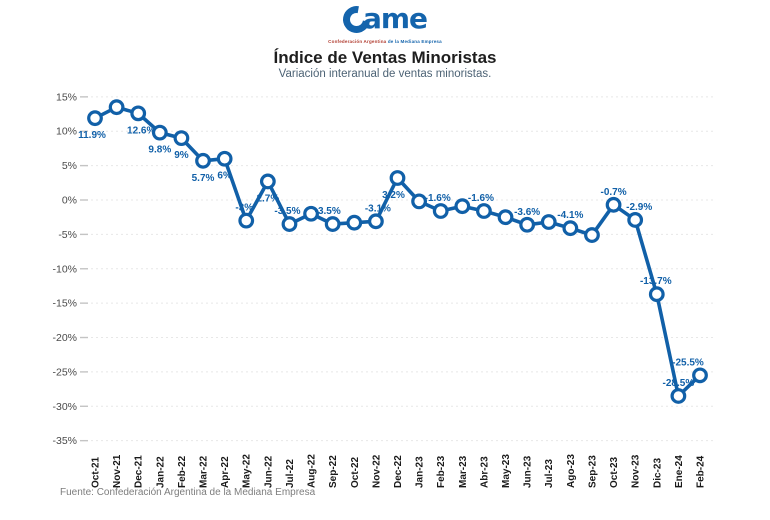 The height and width of the screenshot is (520, 770). I want to click on x-tick-label: Jan-22, so click(160, 472).